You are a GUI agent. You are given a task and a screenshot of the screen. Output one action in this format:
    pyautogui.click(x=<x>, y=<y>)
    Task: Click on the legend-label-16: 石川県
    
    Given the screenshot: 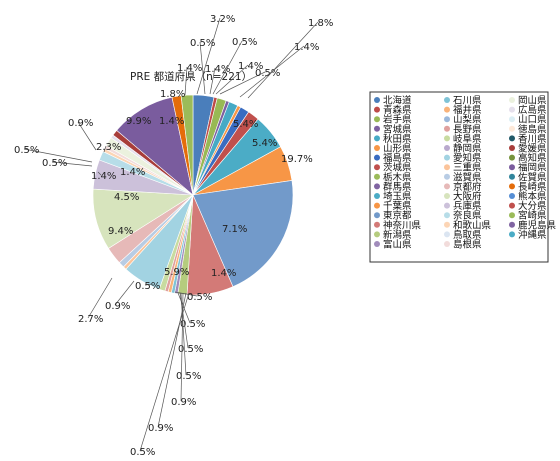 What is the action you would take?
    pyautogui.click(x=467, y=101)
    